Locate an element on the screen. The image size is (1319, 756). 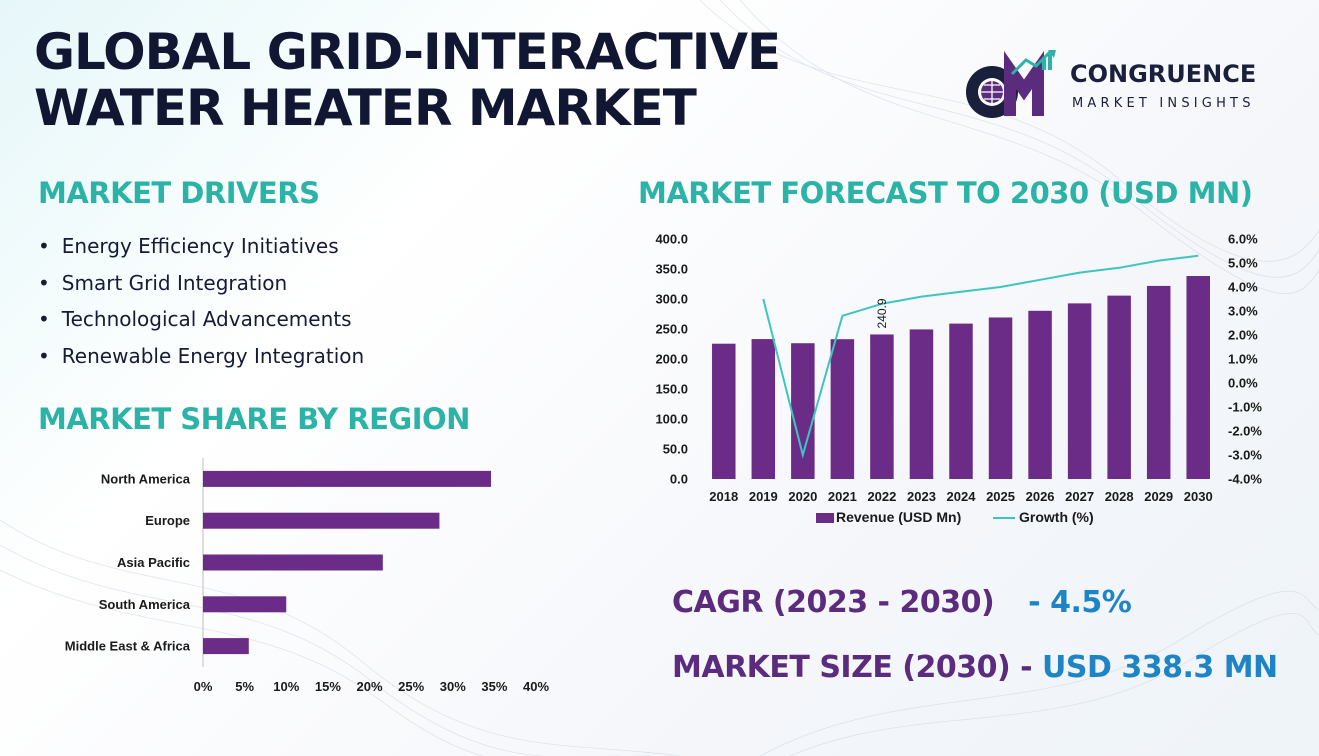
region-x-tick: 20% is located at coordinates (369, 686).